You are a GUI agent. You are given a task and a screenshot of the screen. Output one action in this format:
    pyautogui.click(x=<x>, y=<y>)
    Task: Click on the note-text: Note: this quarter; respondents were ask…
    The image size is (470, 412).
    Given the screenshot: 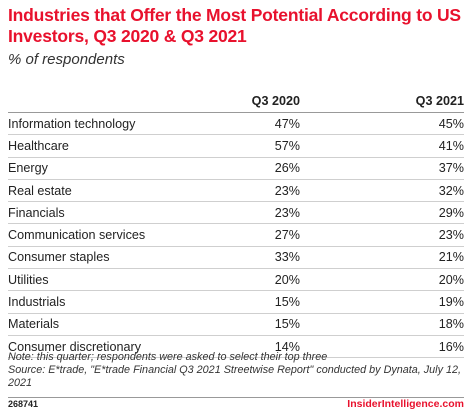 What is the action you would take?
    pyautogui.click(x=168, y=357)
    